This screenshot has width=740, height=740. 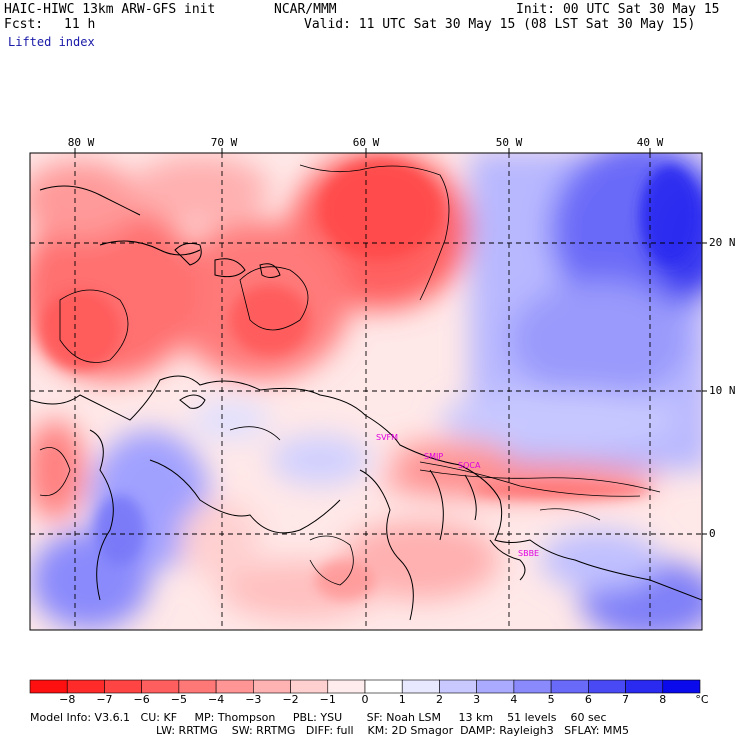 I want to click on lat-label-10n: 10 N, so click(x=722, y=390).